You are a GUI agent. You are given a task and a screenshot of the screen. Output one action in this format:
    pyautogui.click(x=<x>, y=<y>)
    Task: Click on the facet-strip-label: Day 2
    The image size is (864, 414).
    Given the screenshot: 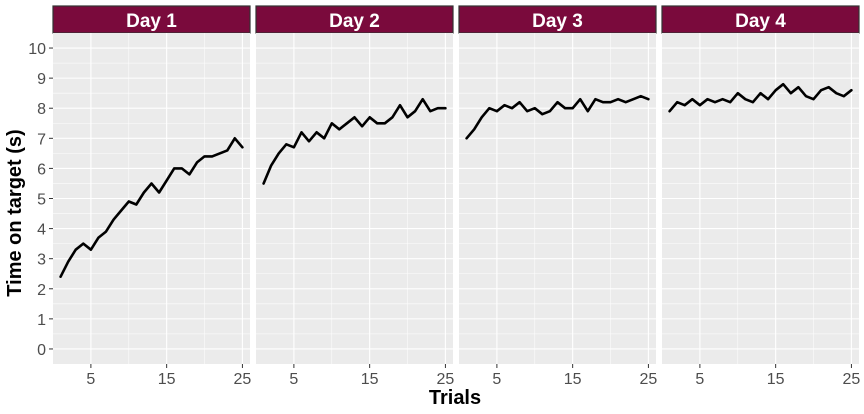 What is the action you would take?
    pyautogui.click(x=354, y=21)
    